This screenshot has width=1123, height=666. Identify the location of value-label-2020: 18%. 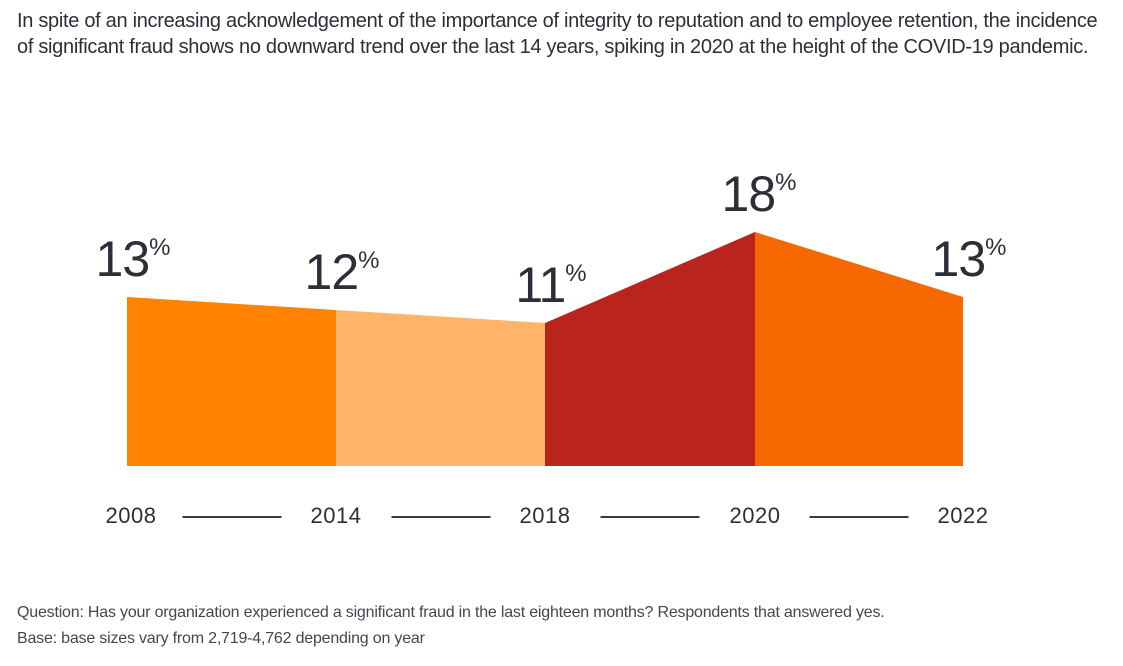
(759, 194).